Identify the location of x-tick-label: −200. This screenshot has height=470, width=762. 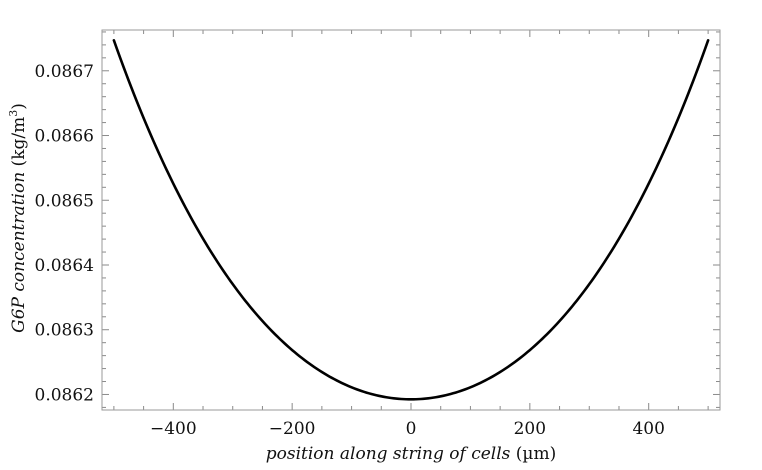
(292, 429).